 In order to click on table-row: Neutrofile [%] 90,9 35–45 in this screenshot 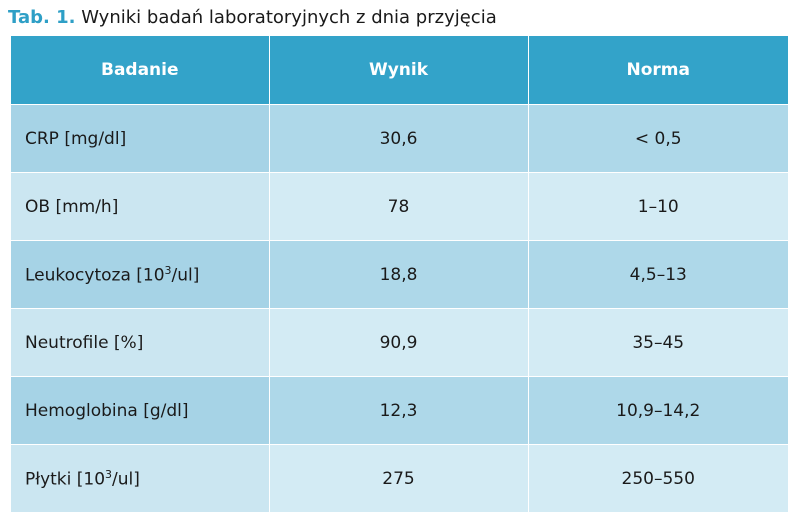, I will do `click(399, 342)`.